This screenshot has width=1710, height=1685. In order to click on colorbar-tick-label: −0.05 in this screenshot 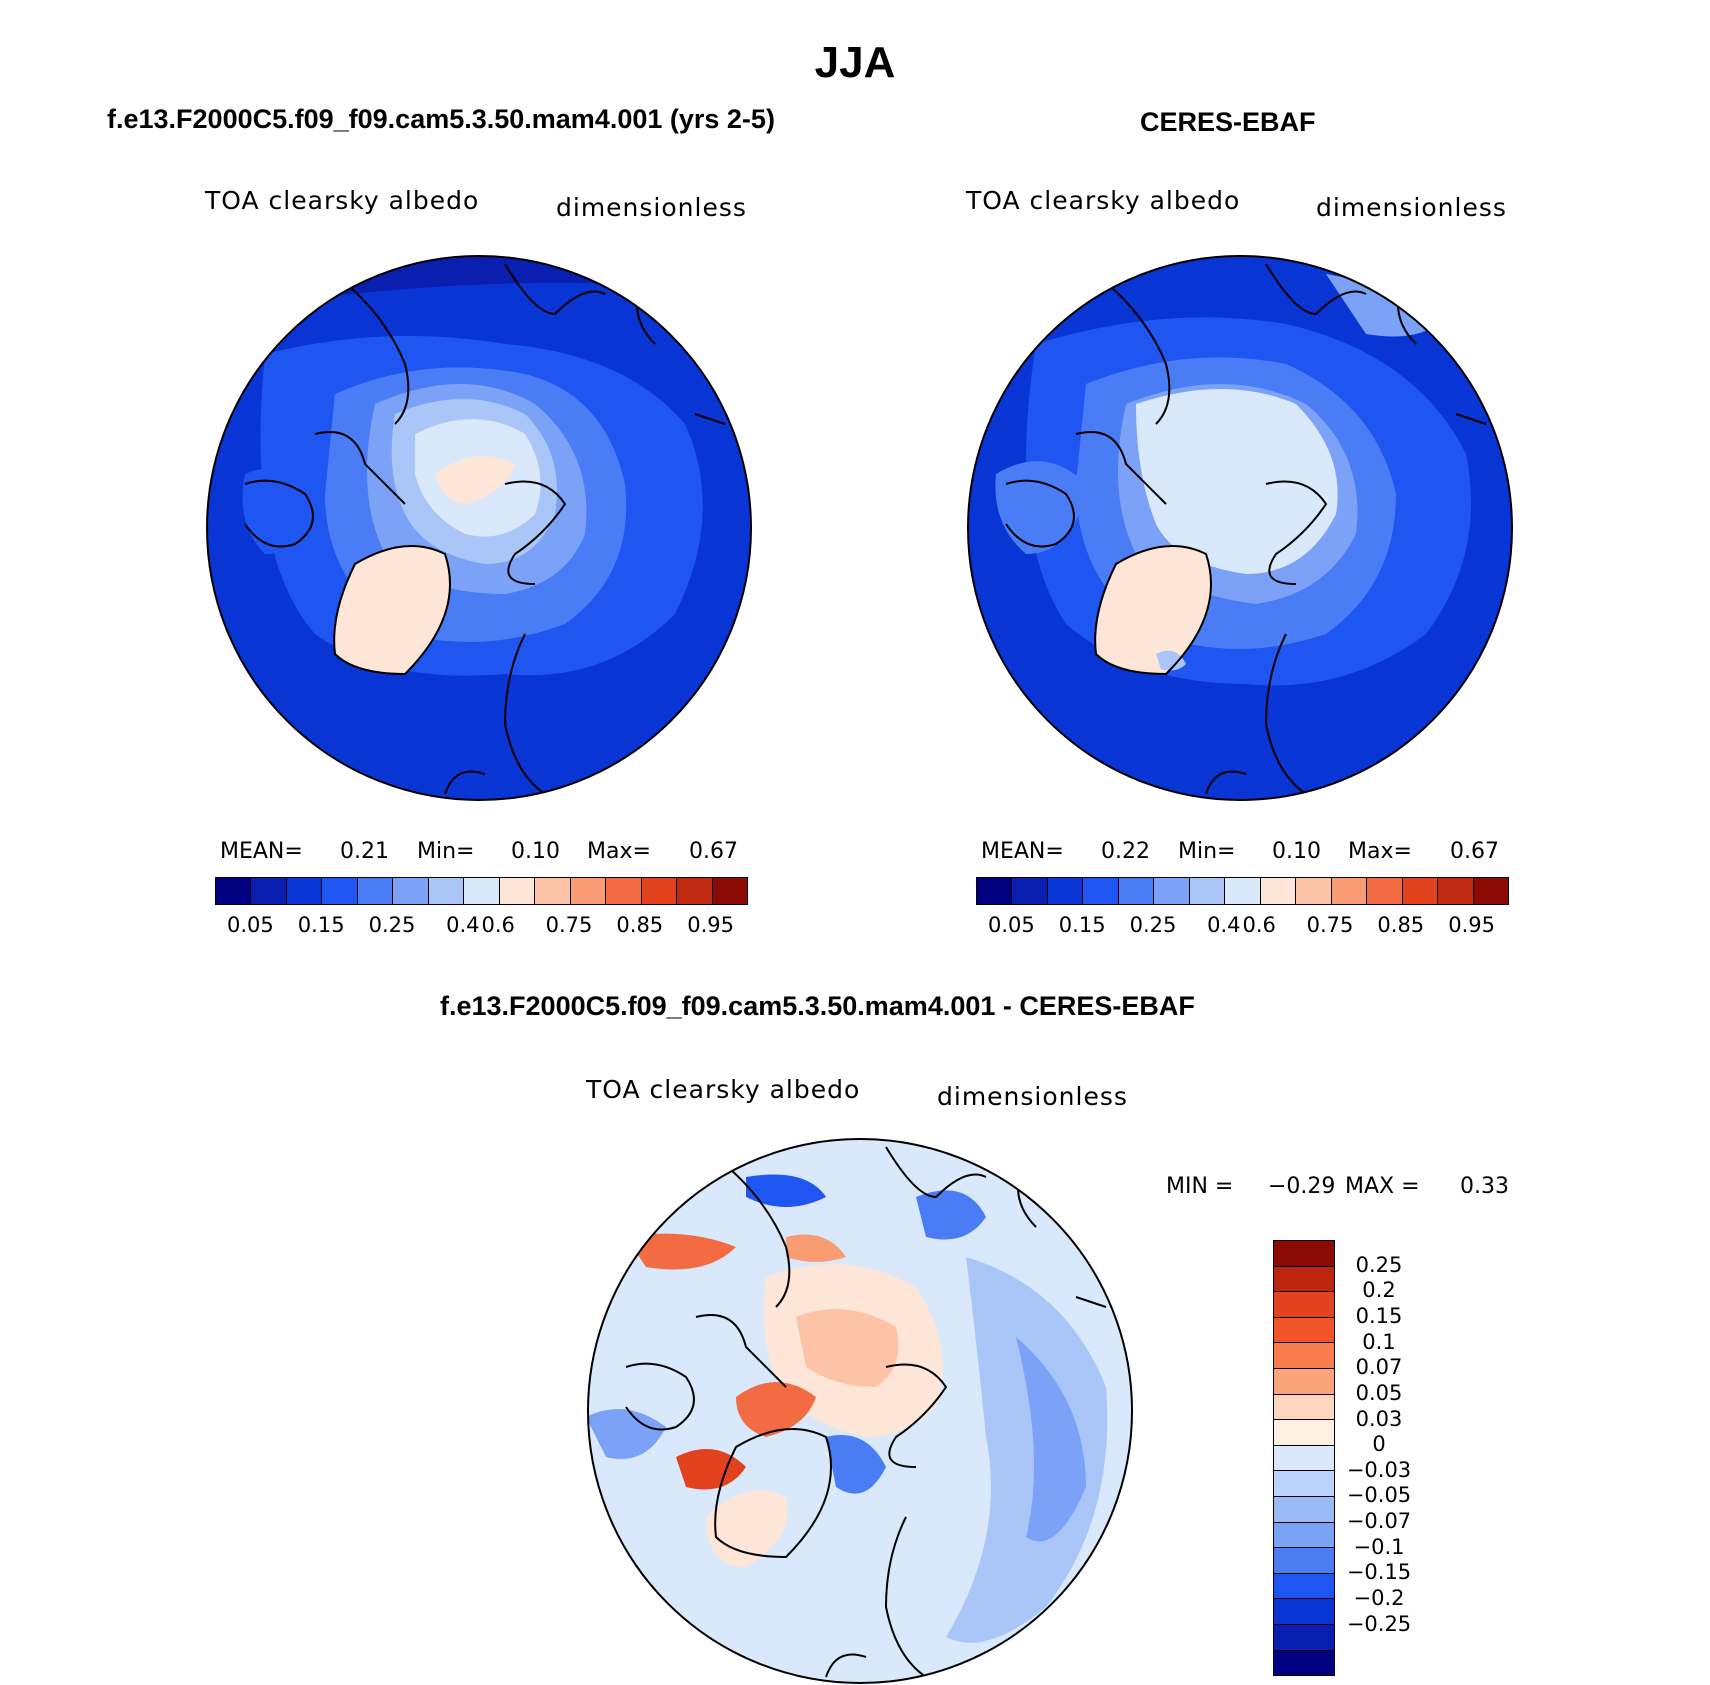, I will do `click(1379, 1495)`.